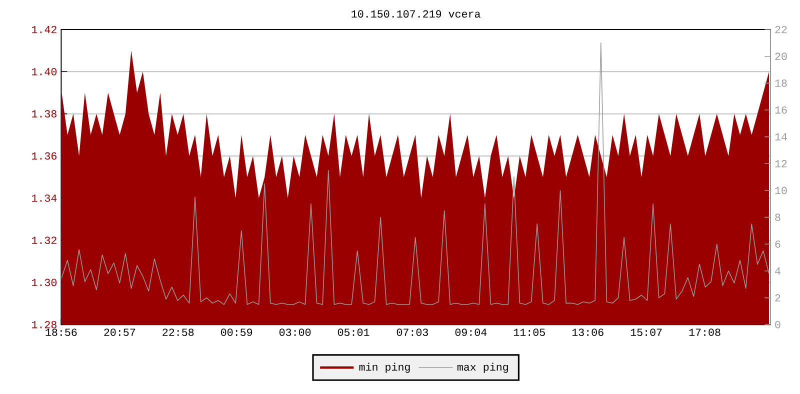 This screenshot has width=800, height=394. I want to click on y2-tick-label: 16, so click(781, 110).